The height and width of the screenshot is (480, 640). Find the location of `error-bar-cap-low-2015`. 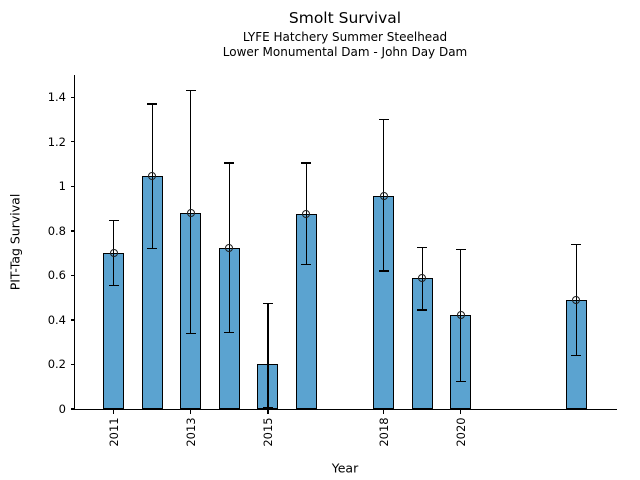

error-bar-cap-low-2015 is located at coordinates (267, 408).